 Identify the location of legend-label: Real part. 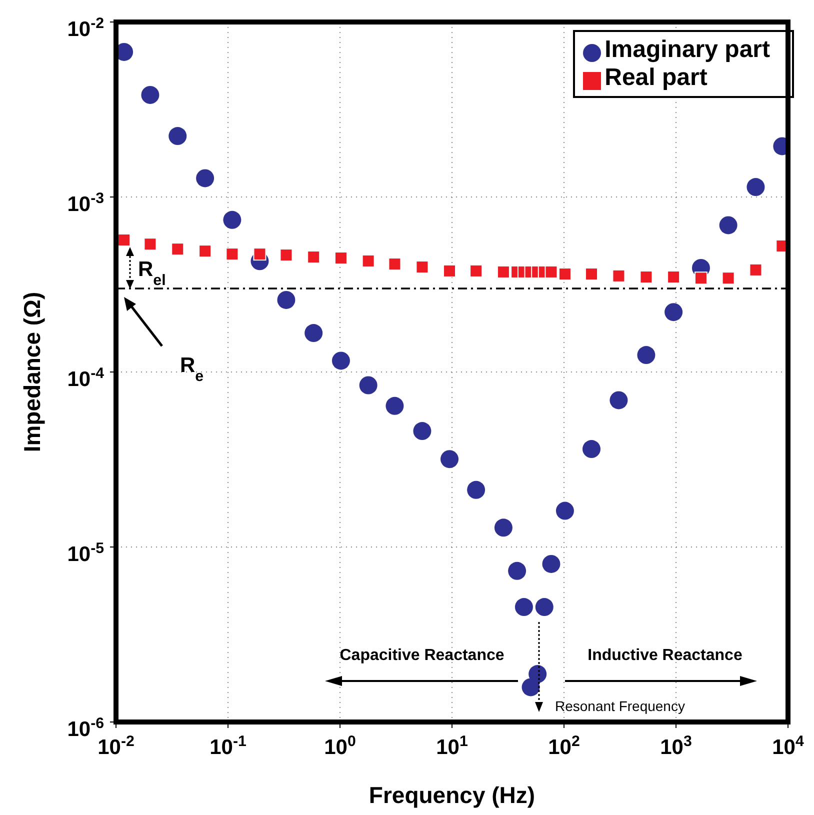
(656, 77).